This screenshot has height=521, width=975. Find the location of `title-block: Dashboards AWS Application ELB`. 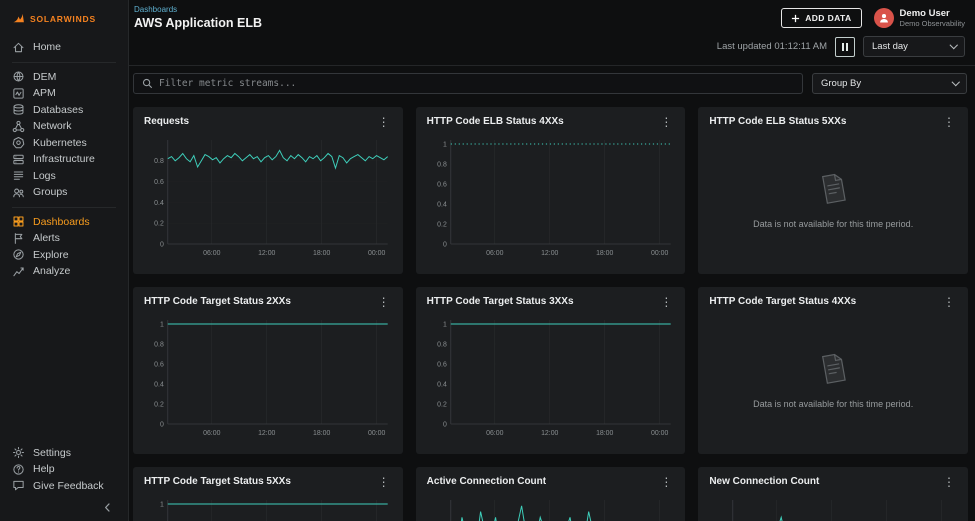

title-block: Dashboards AWS Application ELB is located at coordinates (198, 17).